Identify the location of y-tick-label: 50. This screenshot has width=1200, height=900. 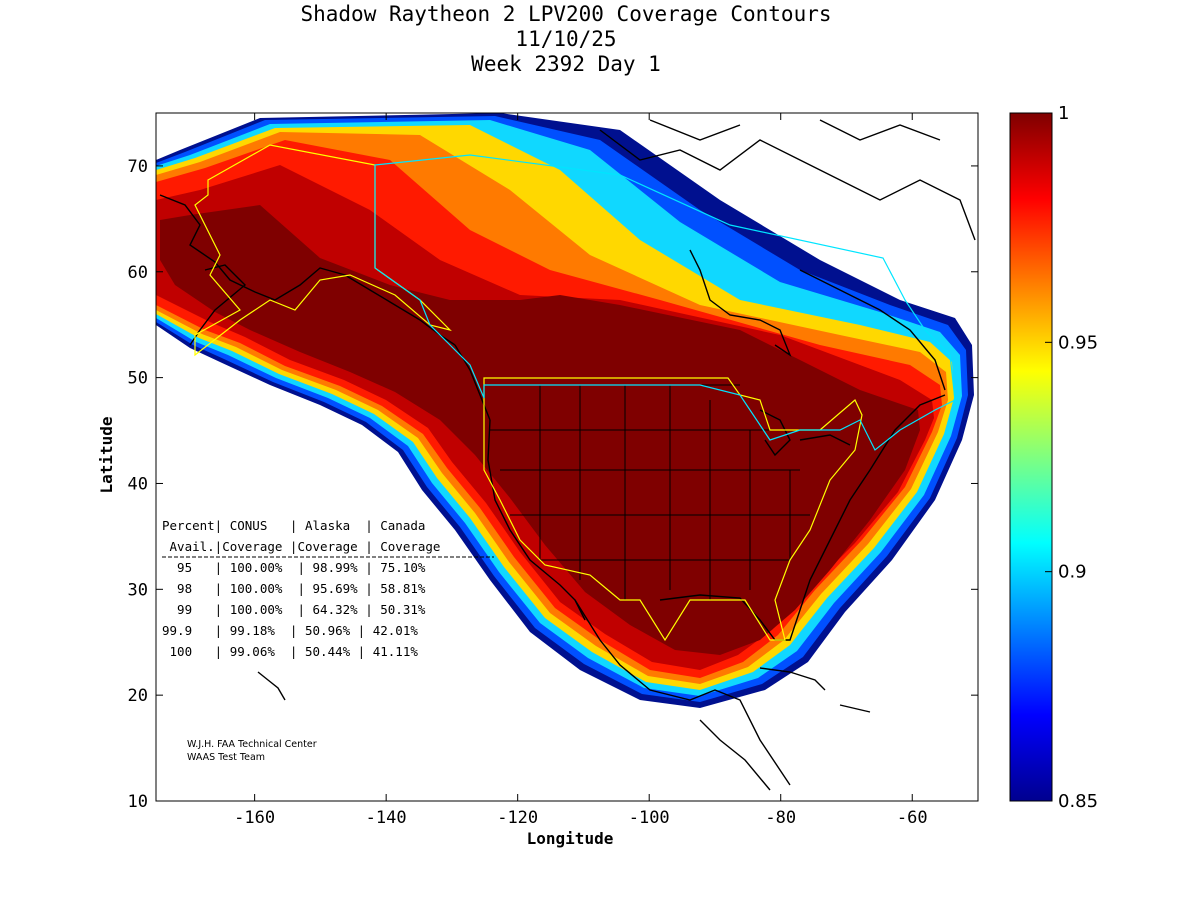
(138, 379).